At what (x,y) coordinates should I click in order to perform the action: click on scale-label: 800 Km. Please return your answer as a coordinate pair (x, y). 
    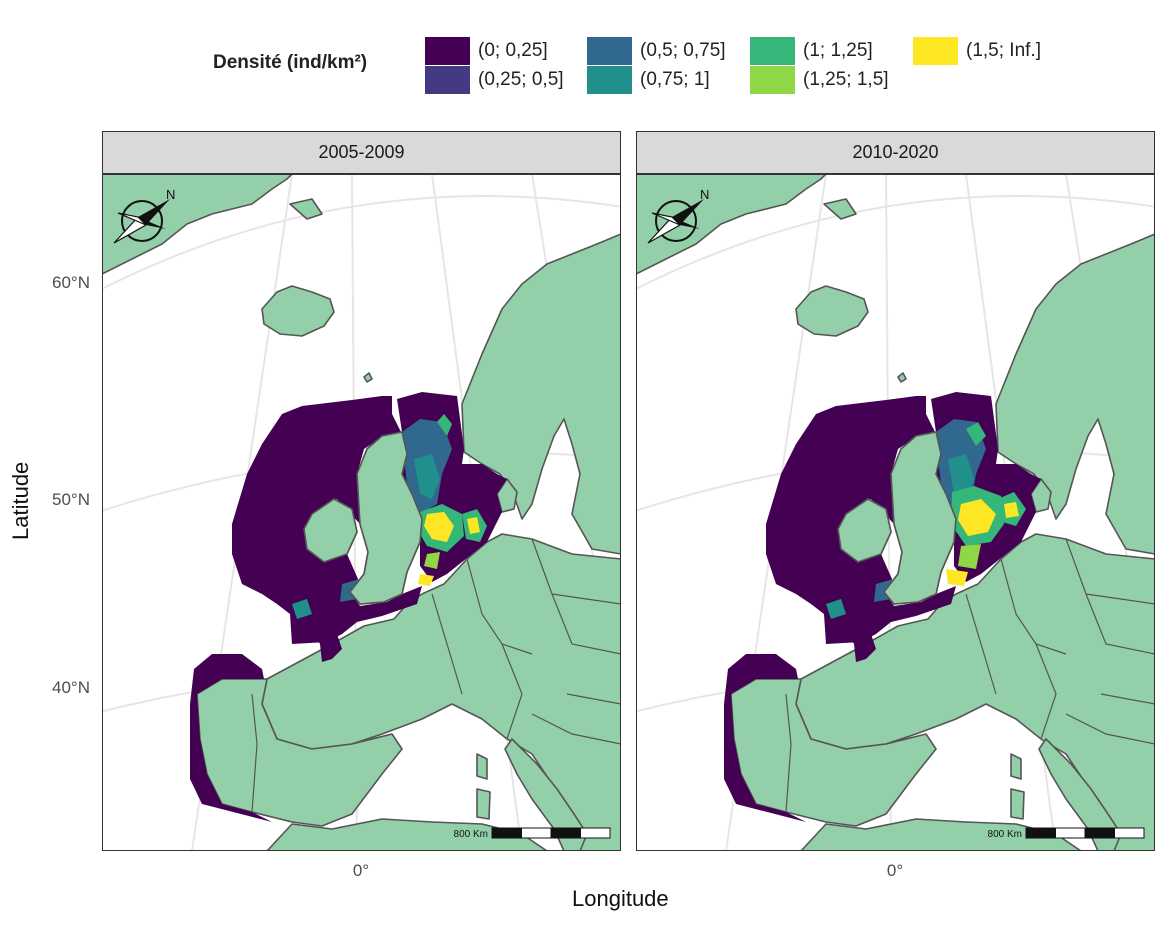
    Looking at the image, I should click on (1005, 834).